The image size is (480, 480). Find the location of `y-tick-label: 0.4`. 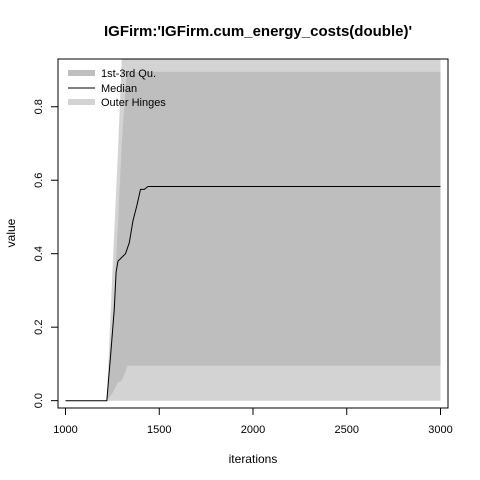

y-tick-label: 0.4 is located at coordinates (39, 253).